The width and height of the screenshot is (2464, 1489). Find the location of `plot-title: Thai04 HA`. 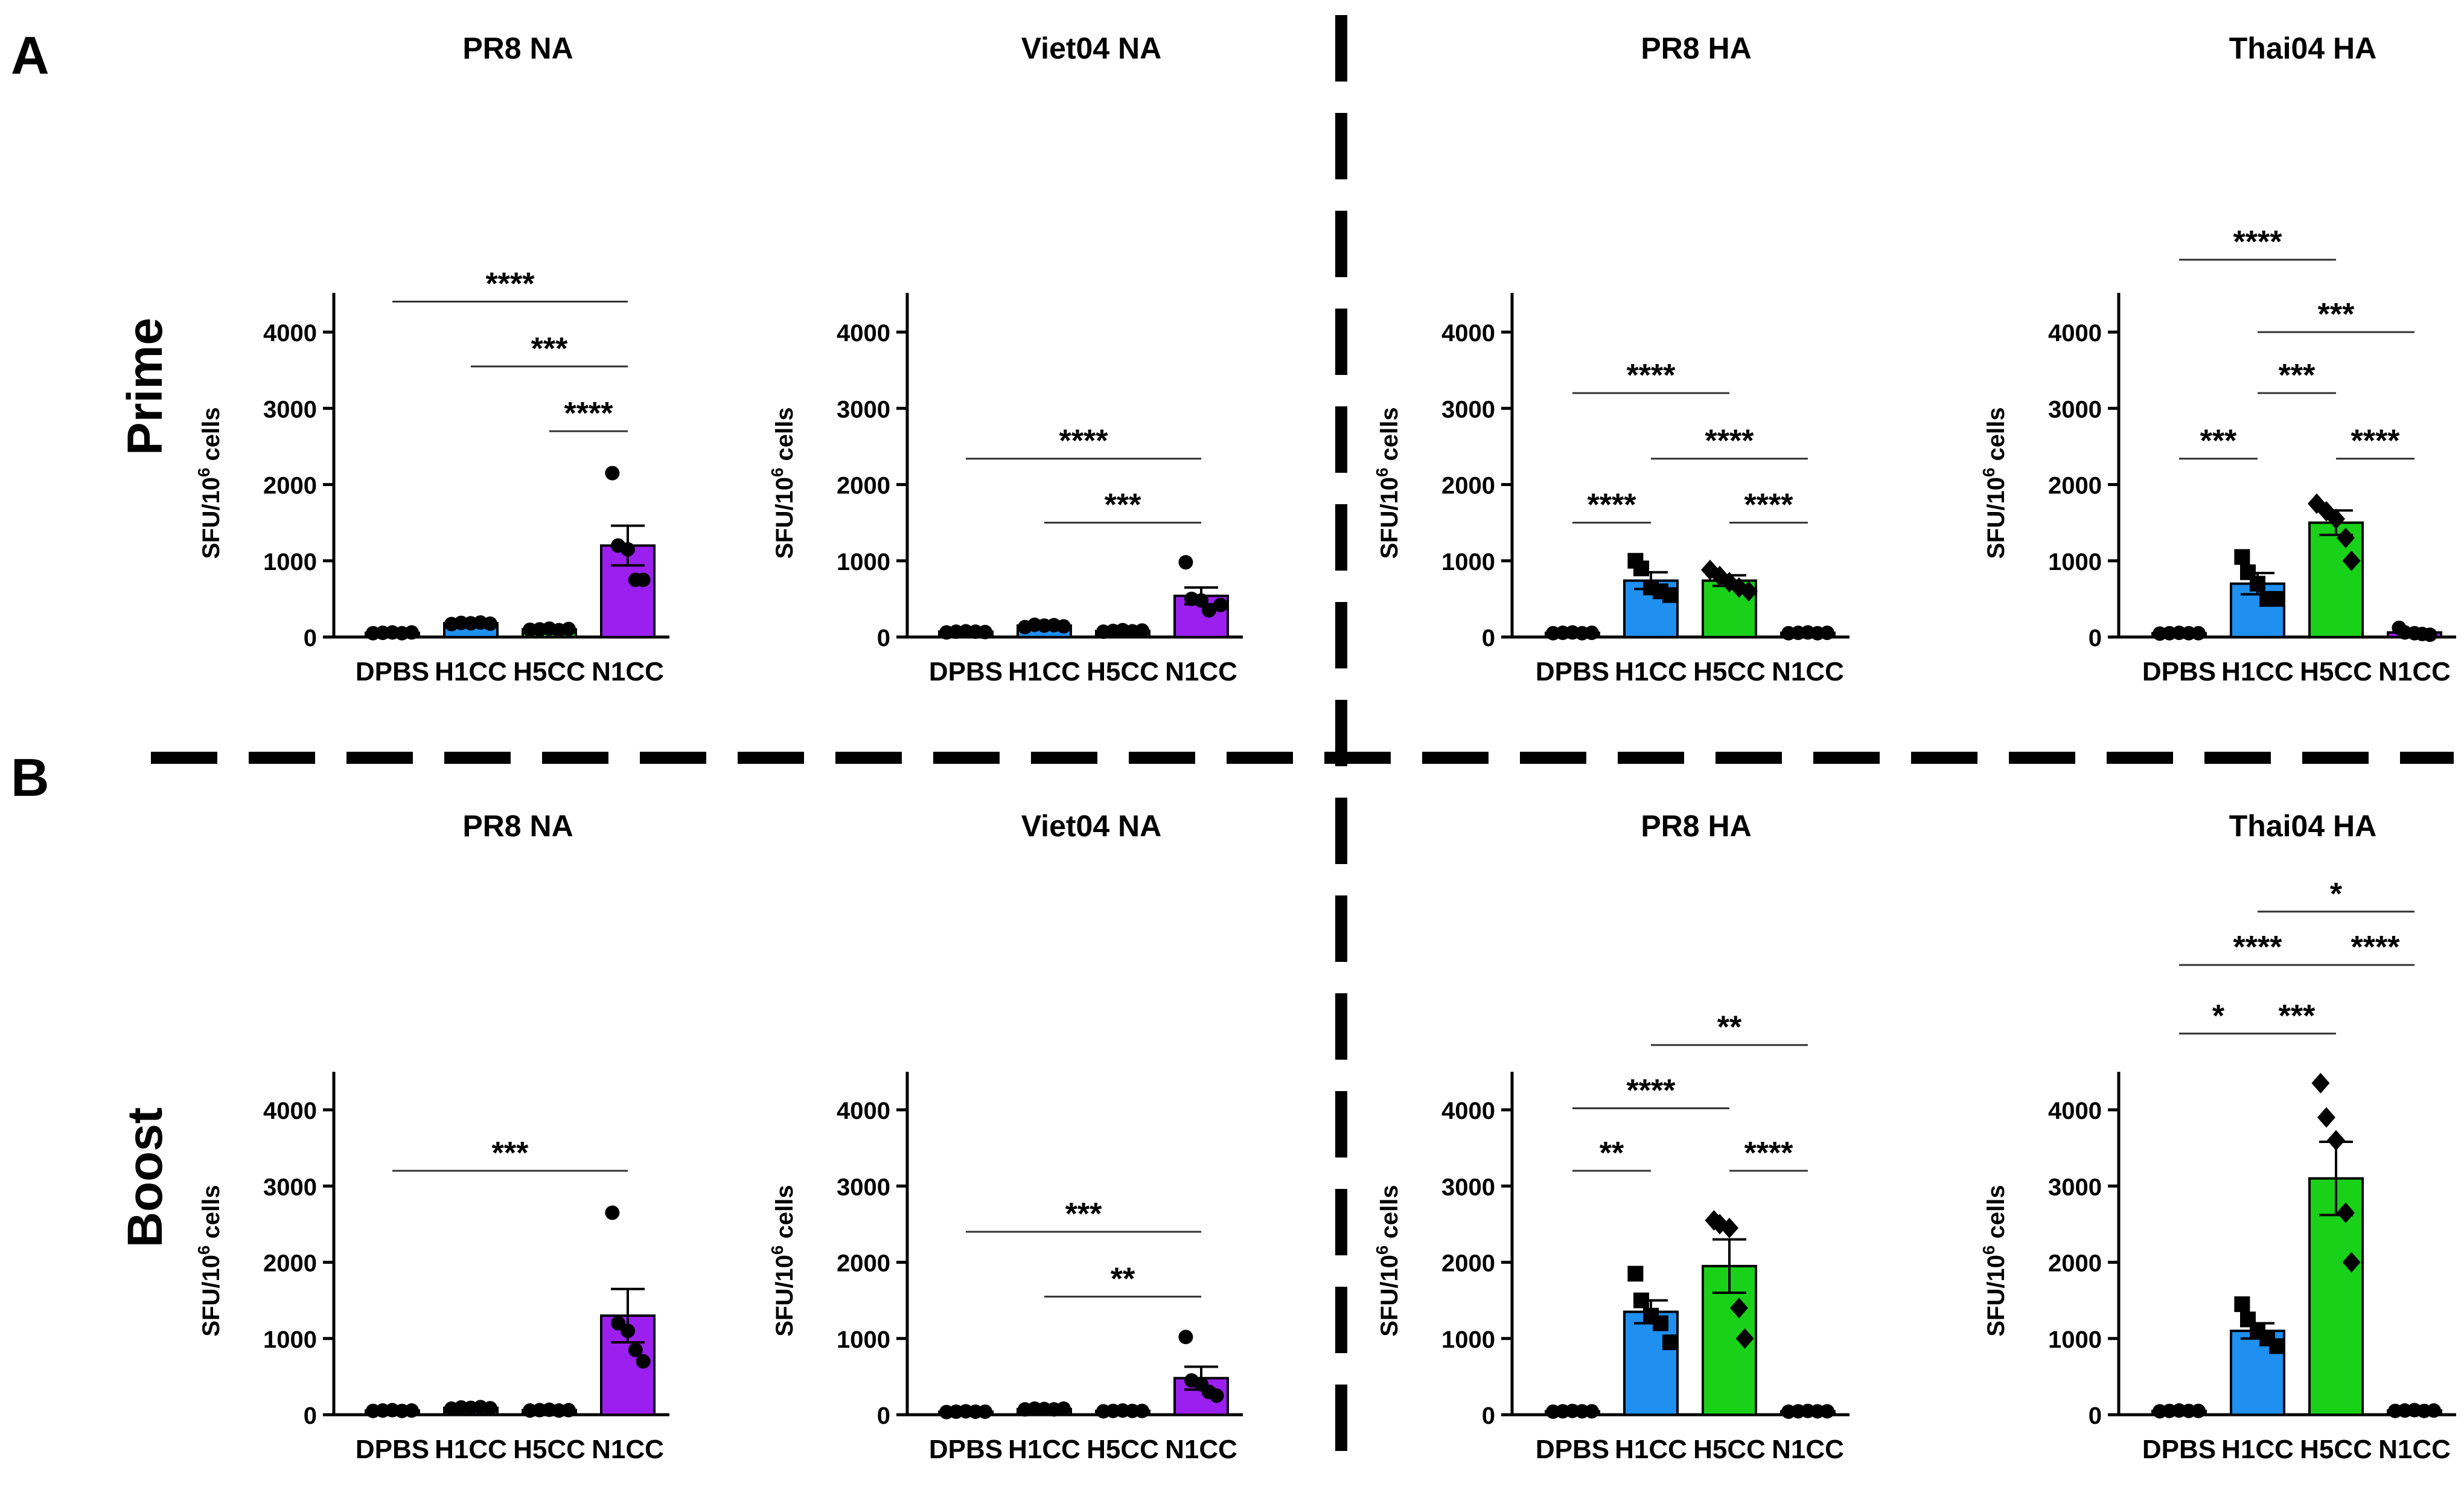

plot-title: Thai04 HA is located at coordinates (2303, 48).